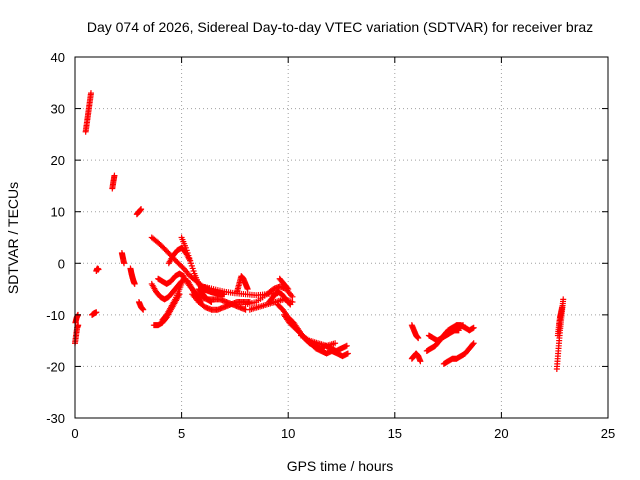 The image size is (640, 480). I want to click on y-tick-label: -20, so click(55, 366).